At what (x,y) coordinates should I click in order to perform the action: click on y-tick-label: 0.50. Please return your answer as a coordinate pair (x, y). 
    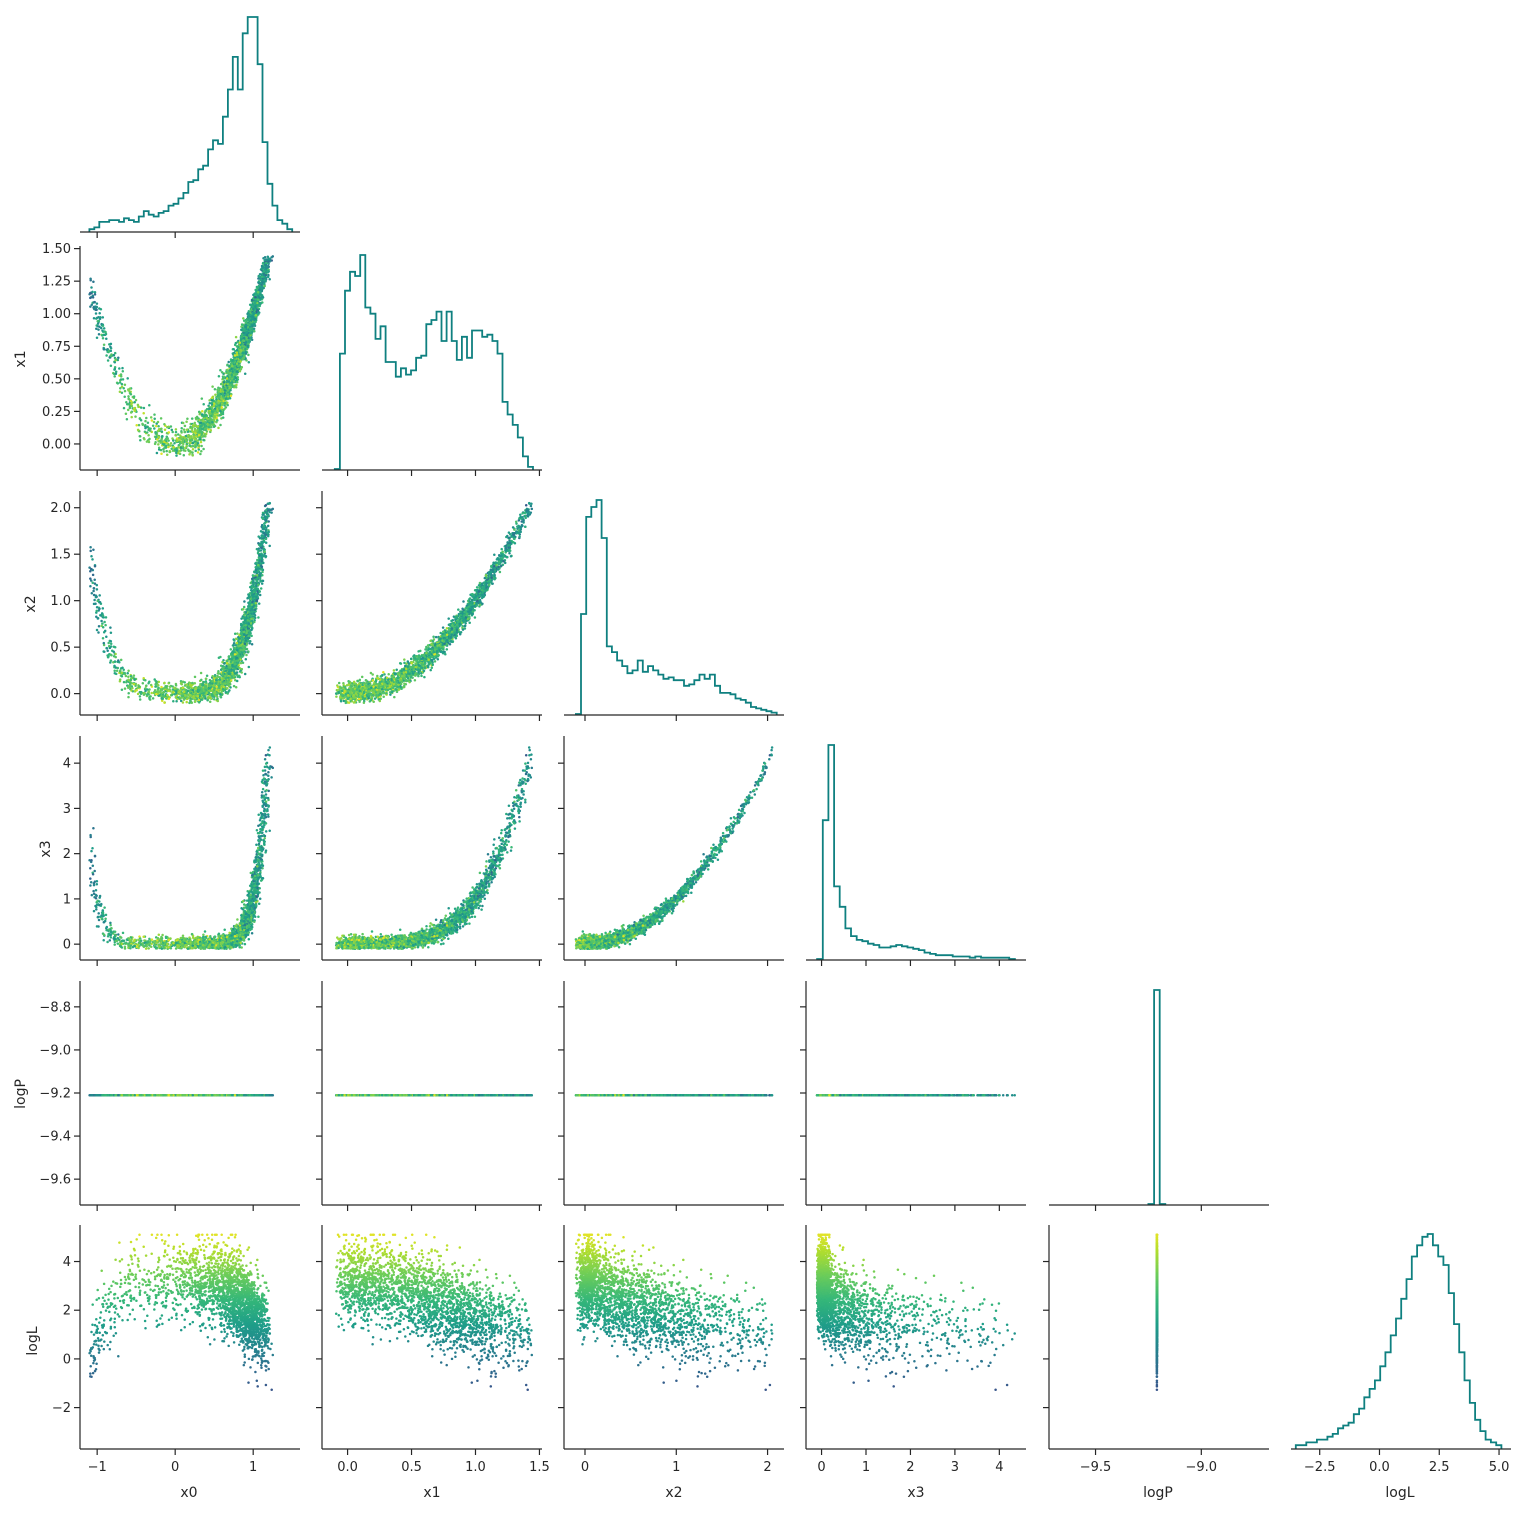
    Looking at the image, I should click on (56, 379).